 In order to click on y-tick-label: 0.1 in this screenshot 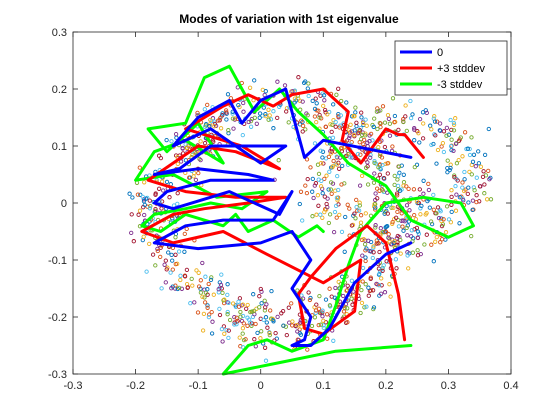, I will do `click(59, 147)`.